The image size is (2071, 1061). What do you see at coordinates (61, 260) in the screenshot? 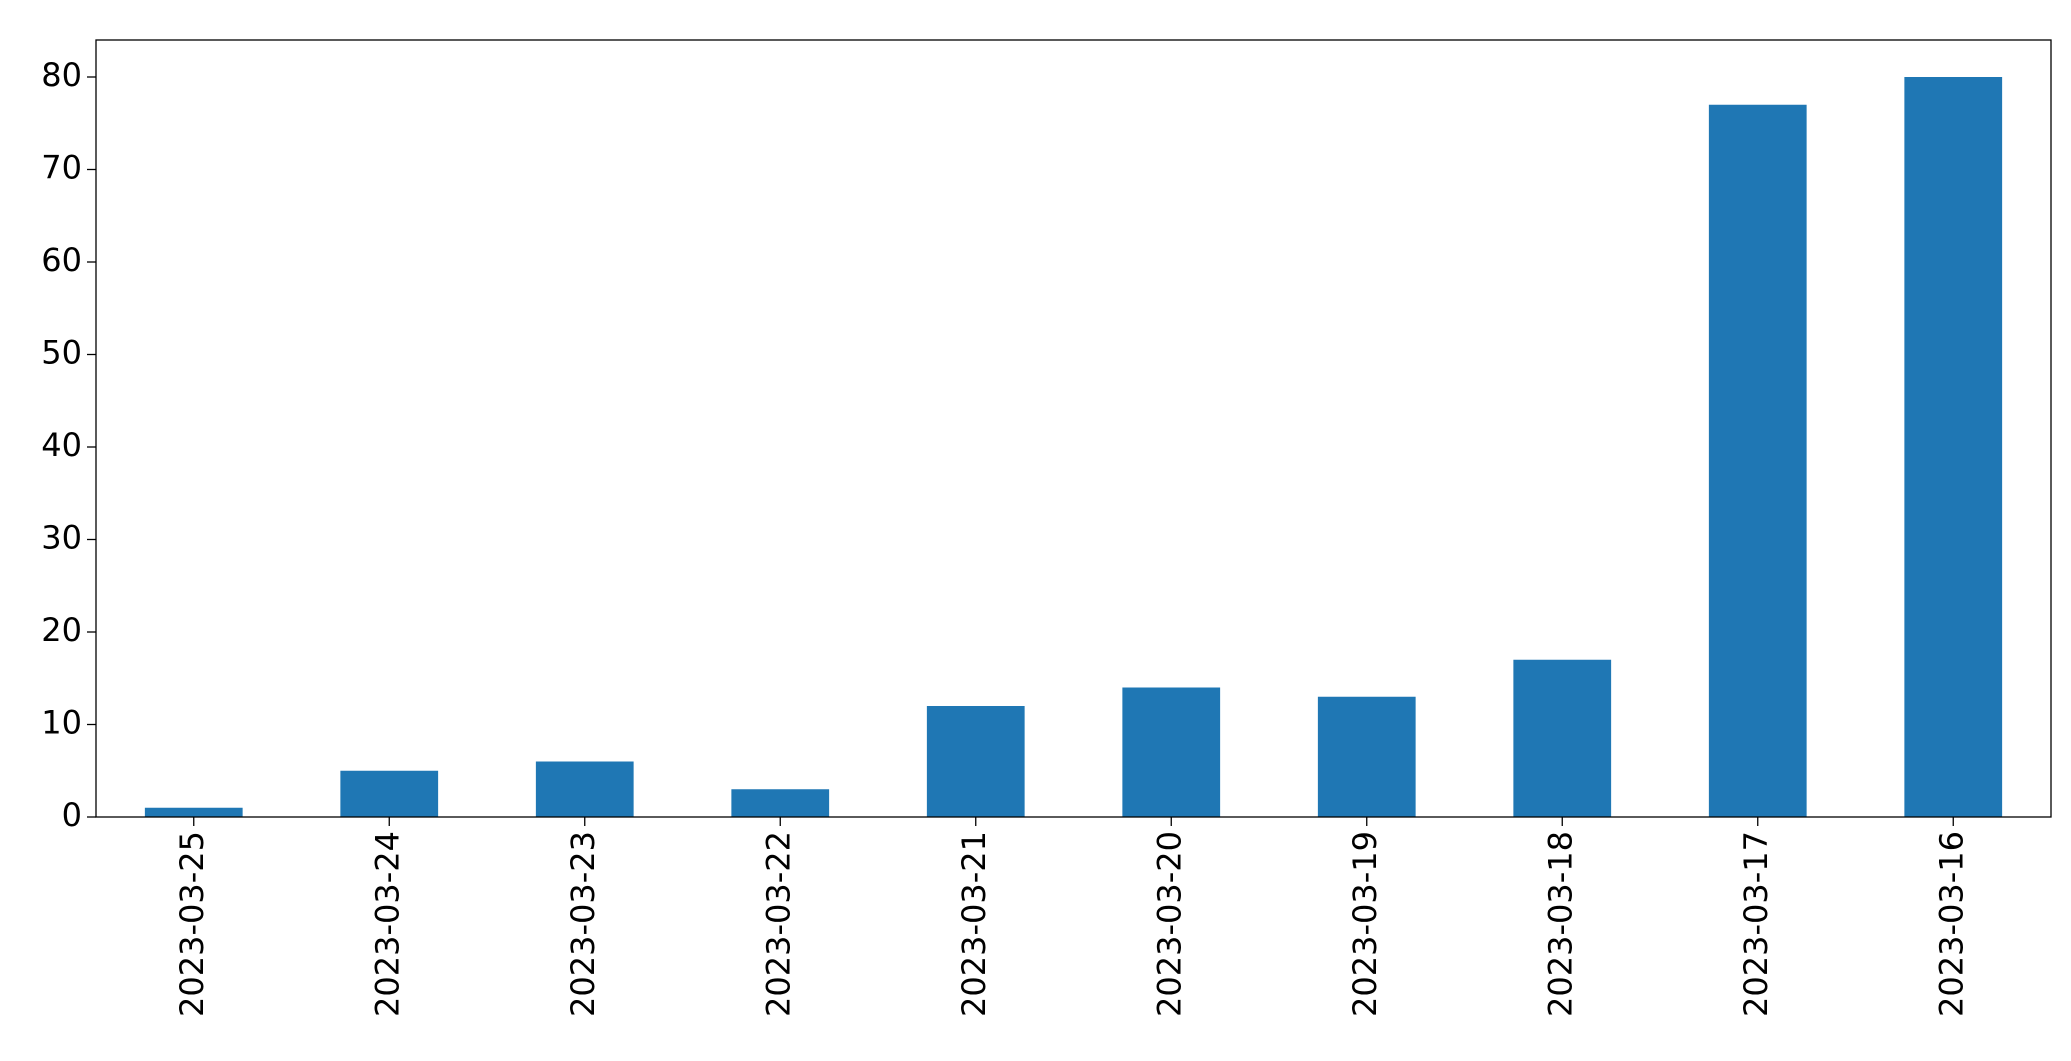
I see `y-tick-label: 60` at bounding box center [61, 260].